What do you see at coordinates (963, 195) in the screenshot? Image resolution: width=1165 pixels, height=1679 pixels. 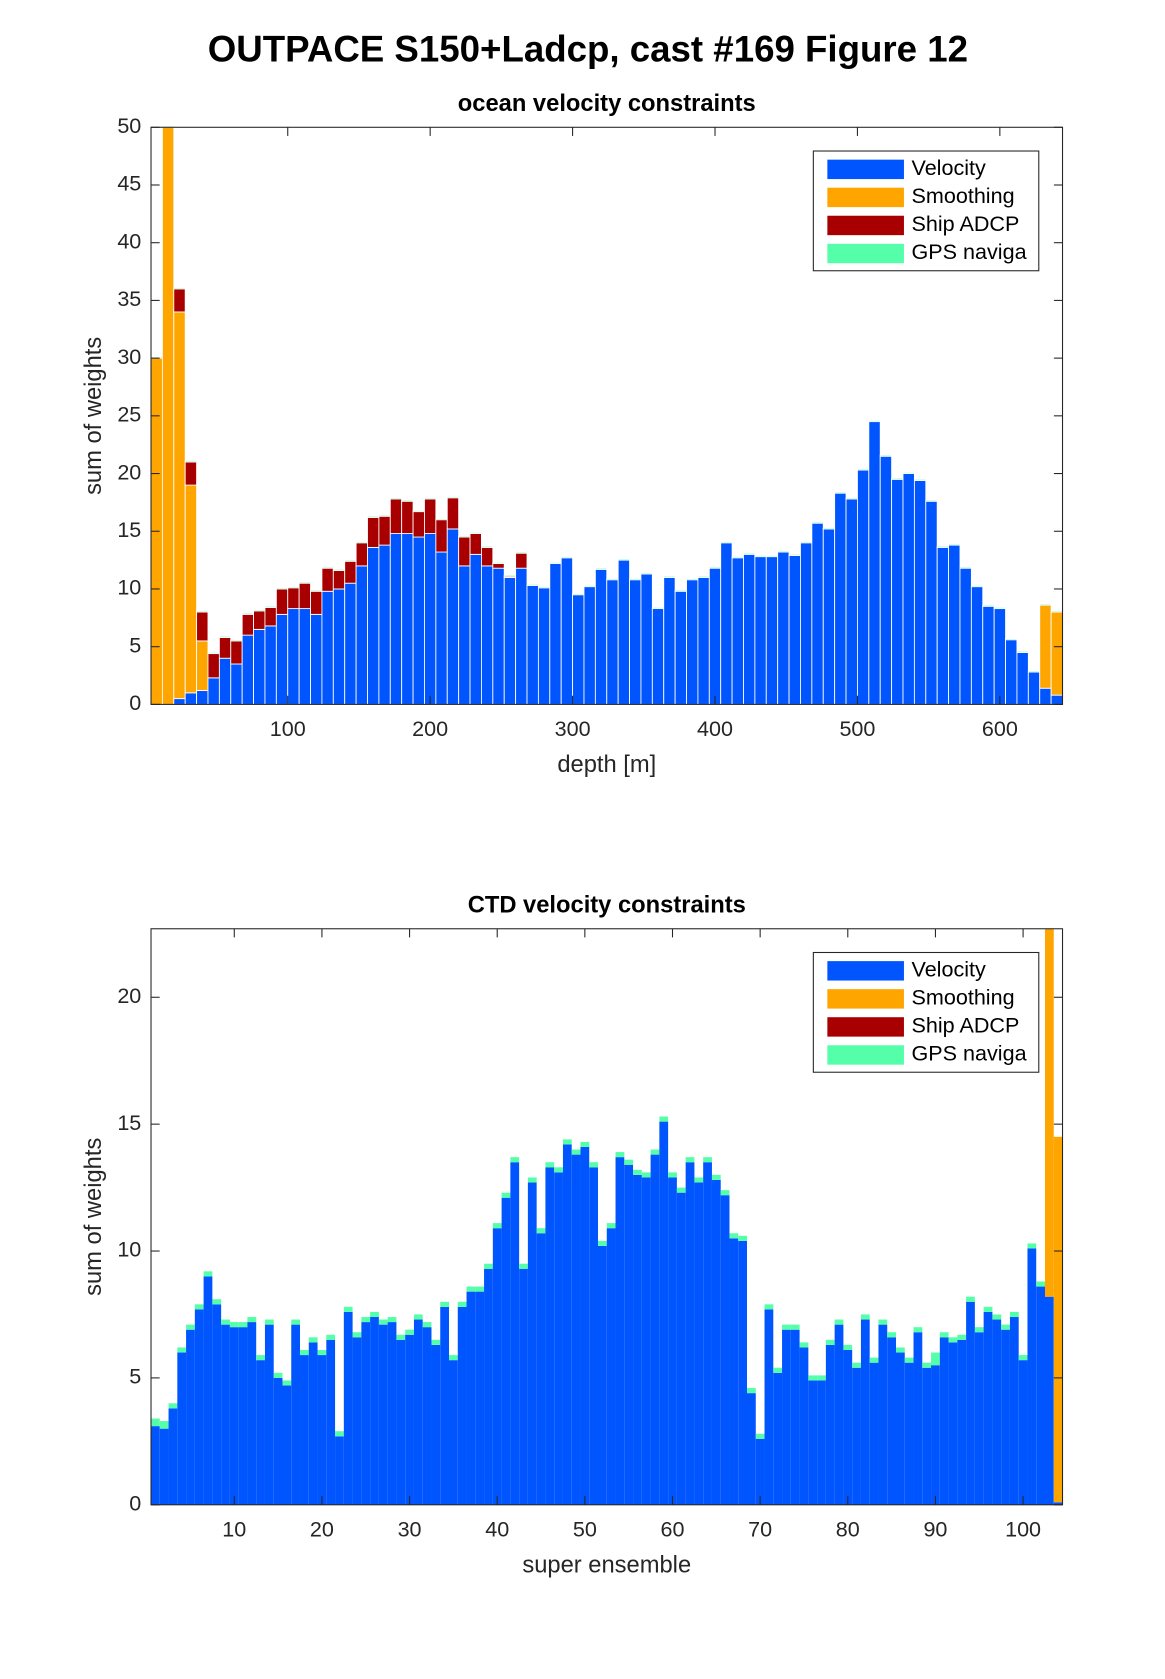 I see `legend-label: Smoothing` at bounding box center [963, 195].